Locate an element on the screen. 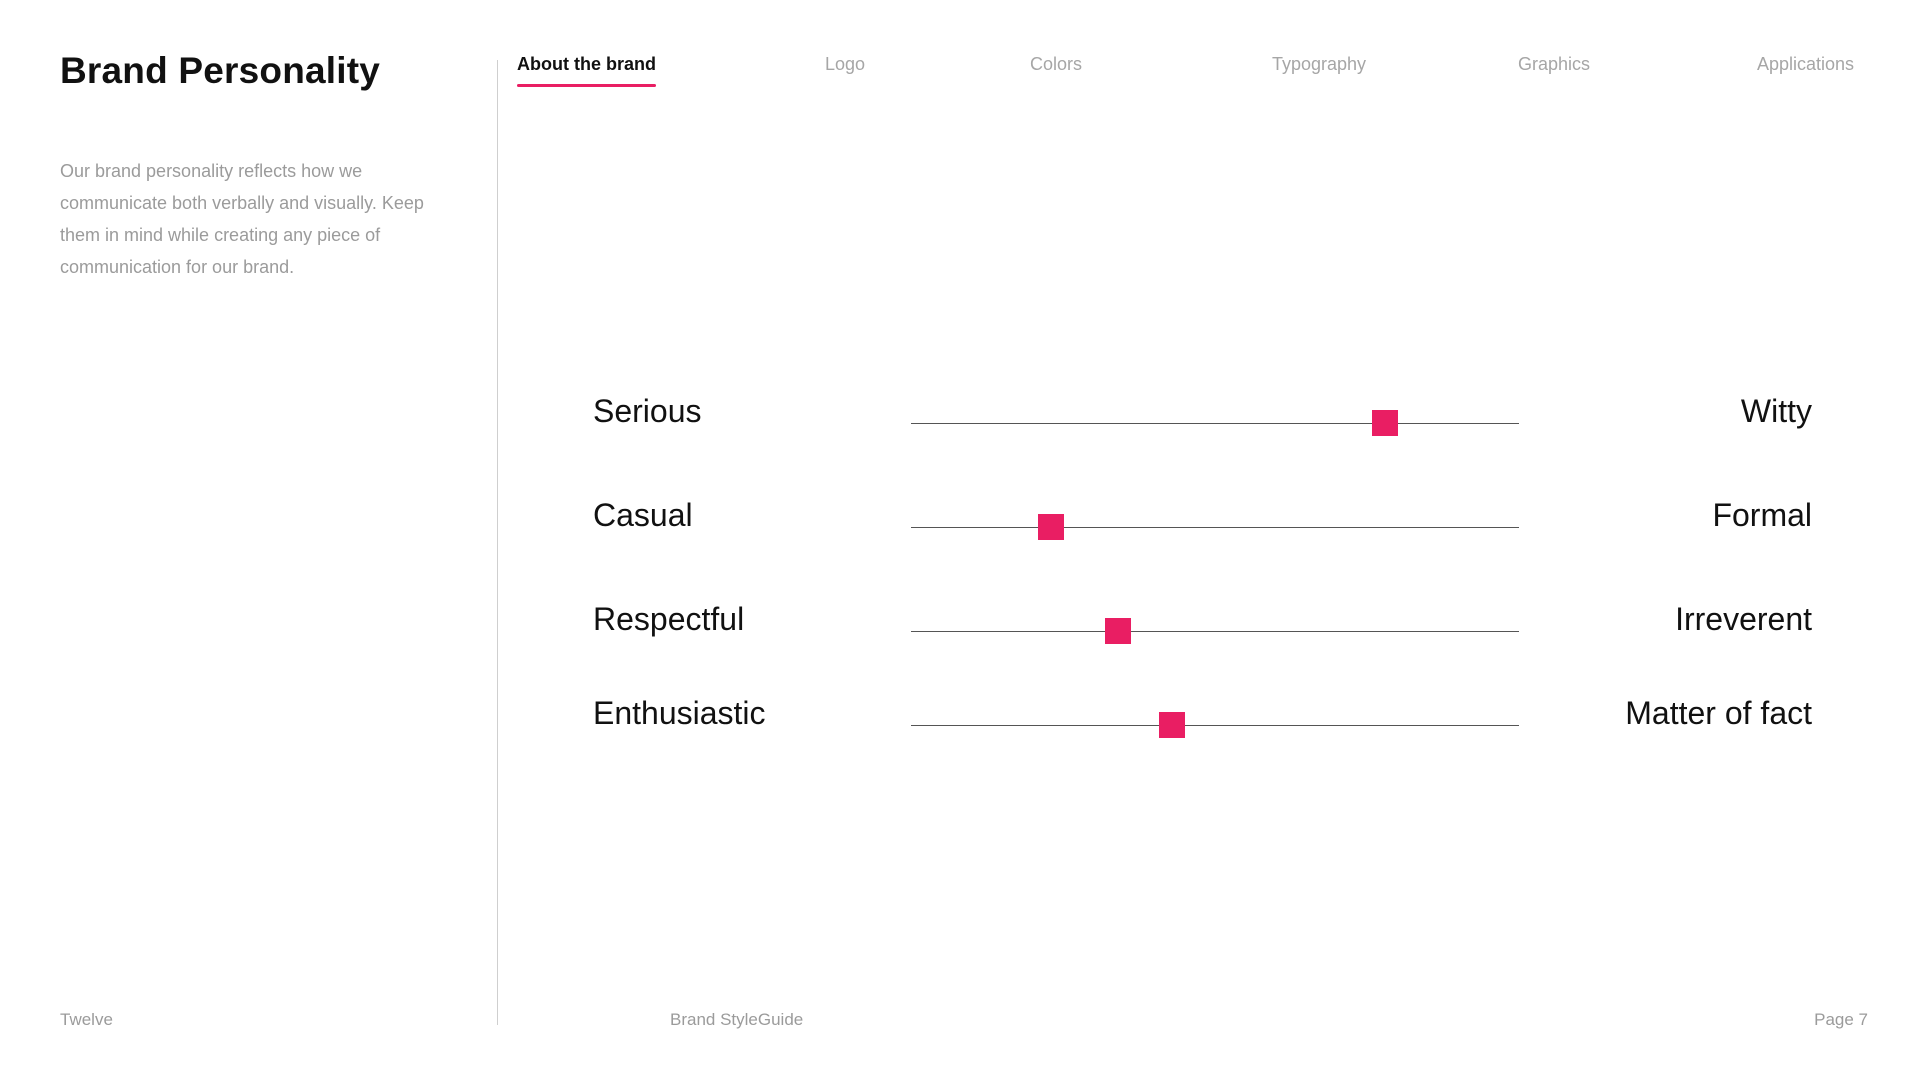 The width and height of the screenshot is (1920, 1080). tab-label: Graphics is located at coordinates (1554, 64).